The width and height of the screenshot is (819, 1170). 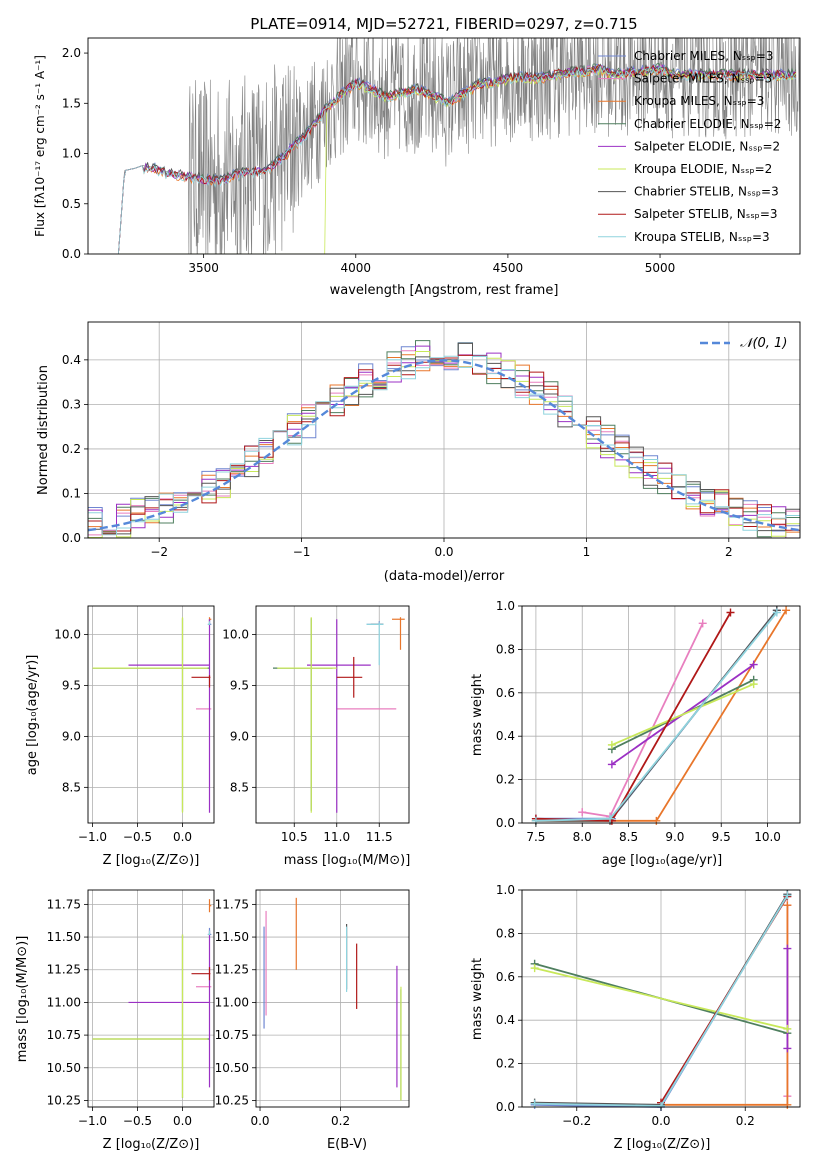 I want to click on legend-label: Salpeter STELIB, Nₛₛₚ=3, so click(x=706, y=214).